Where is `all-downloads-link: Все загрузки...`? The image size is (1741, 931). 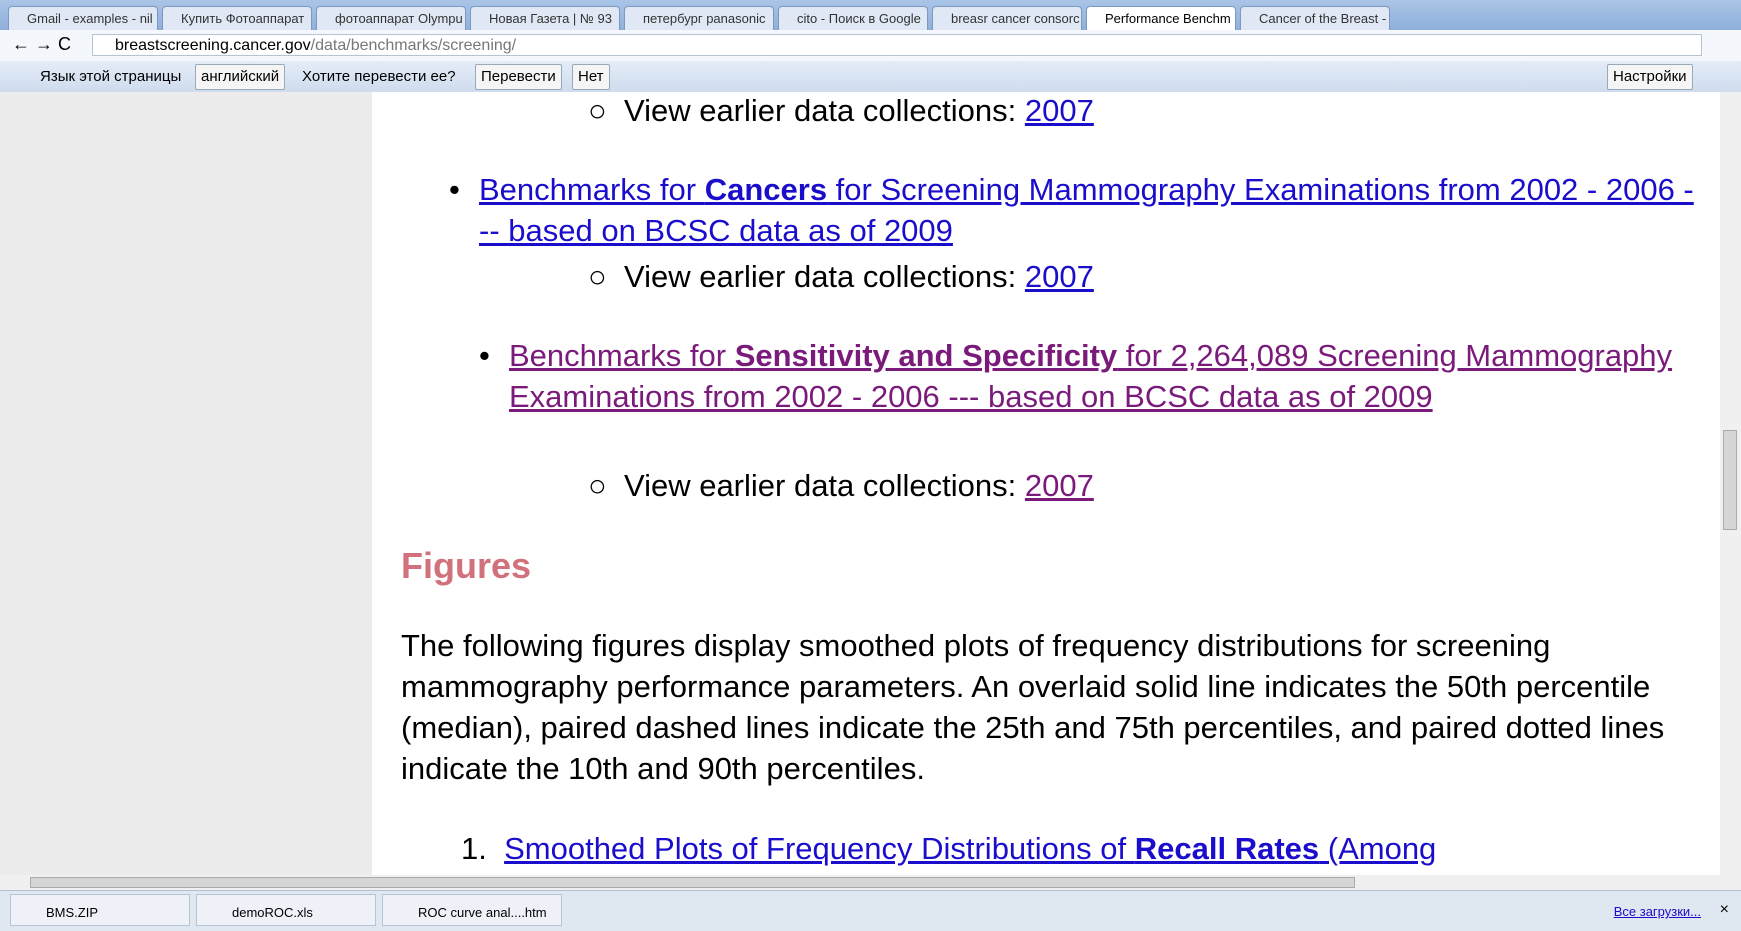 all-downloads-link: Все загрузки... is located at coordinates (1657, 911).